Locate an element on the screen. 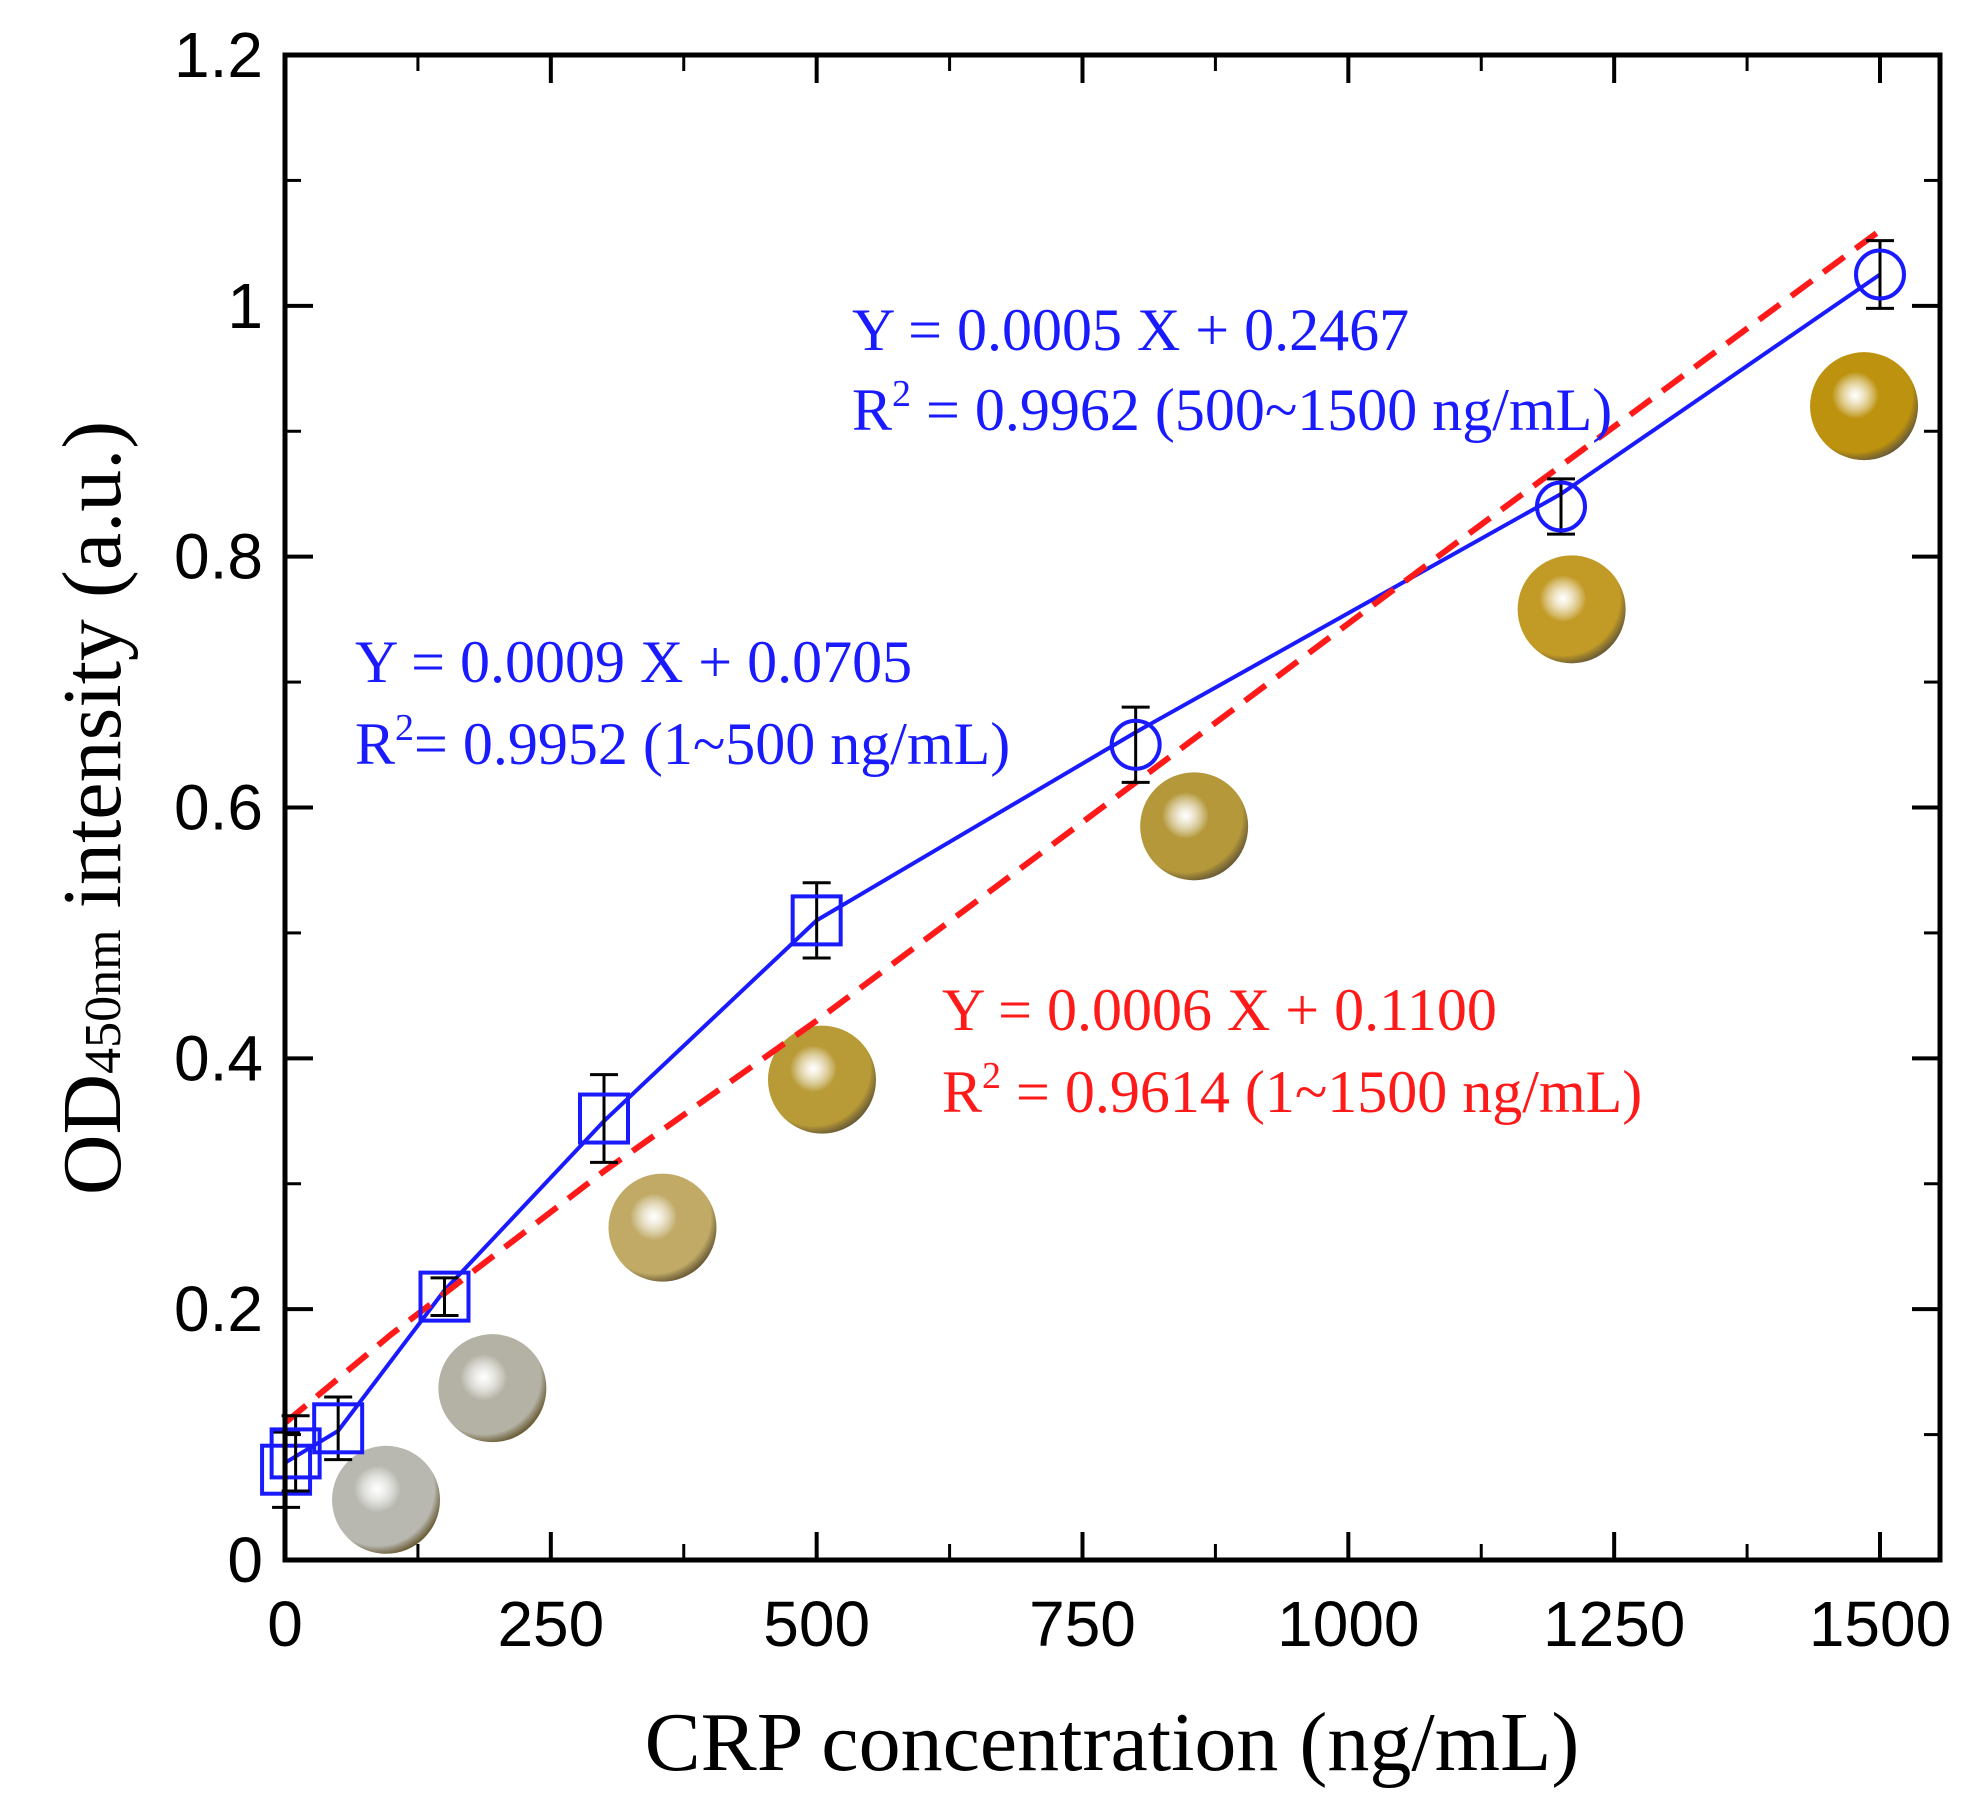  y-tick-label: 1.2 is located at coordinates (218, 55).